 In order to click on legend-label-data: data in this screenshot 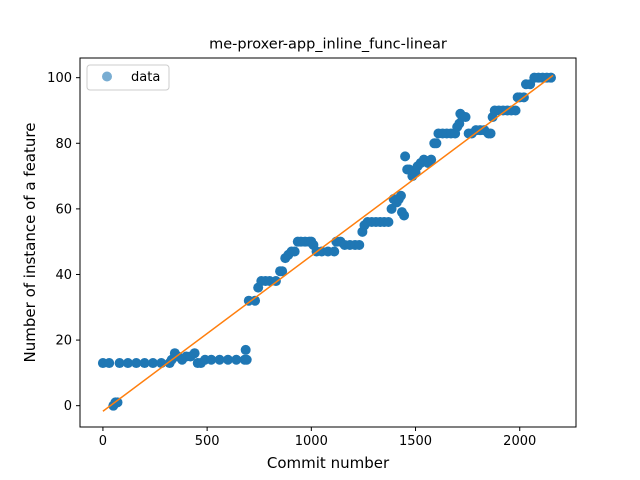, I will do `click(145, 77)`.